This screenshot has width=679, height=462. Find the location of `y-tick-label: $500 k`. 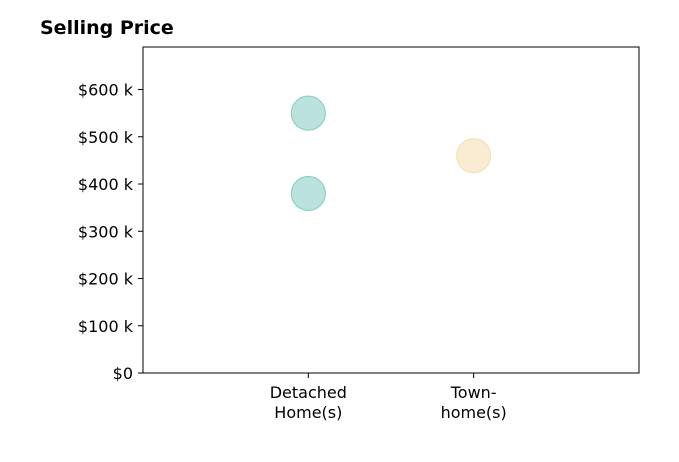

y-tick-label: $500 k is located at coordinates (106, 137).